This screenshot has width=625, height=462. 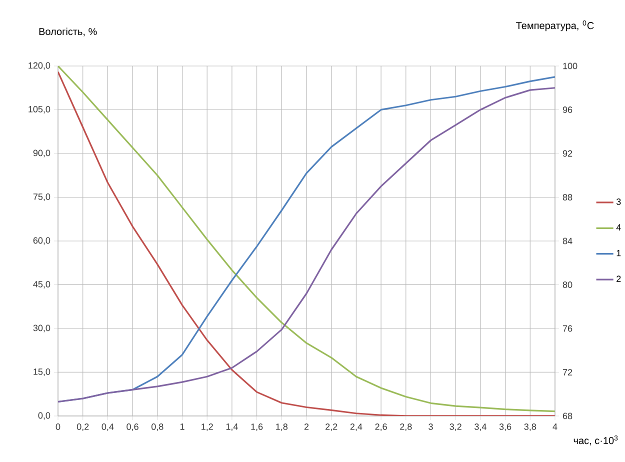 I want to click on legend-label: 4, so click(x=618, y=227).